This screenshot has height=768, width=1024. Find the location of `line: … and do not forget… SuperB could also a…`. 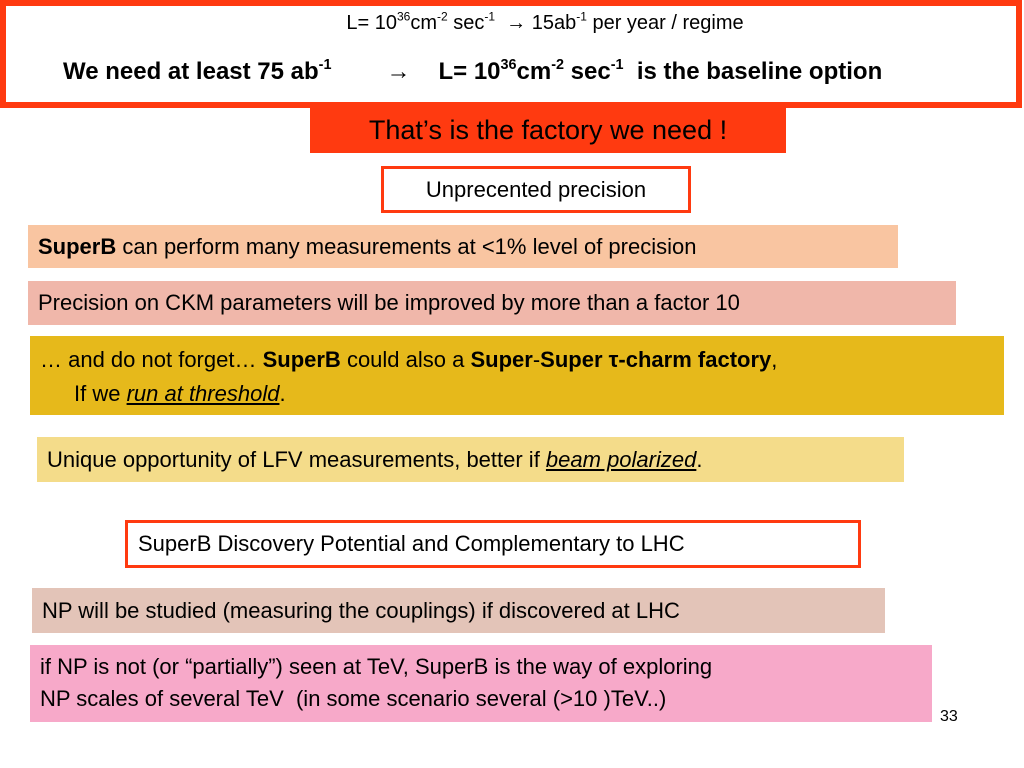

line: … and do not forget… SuperB could also a… is located at coordinates (522, 360).